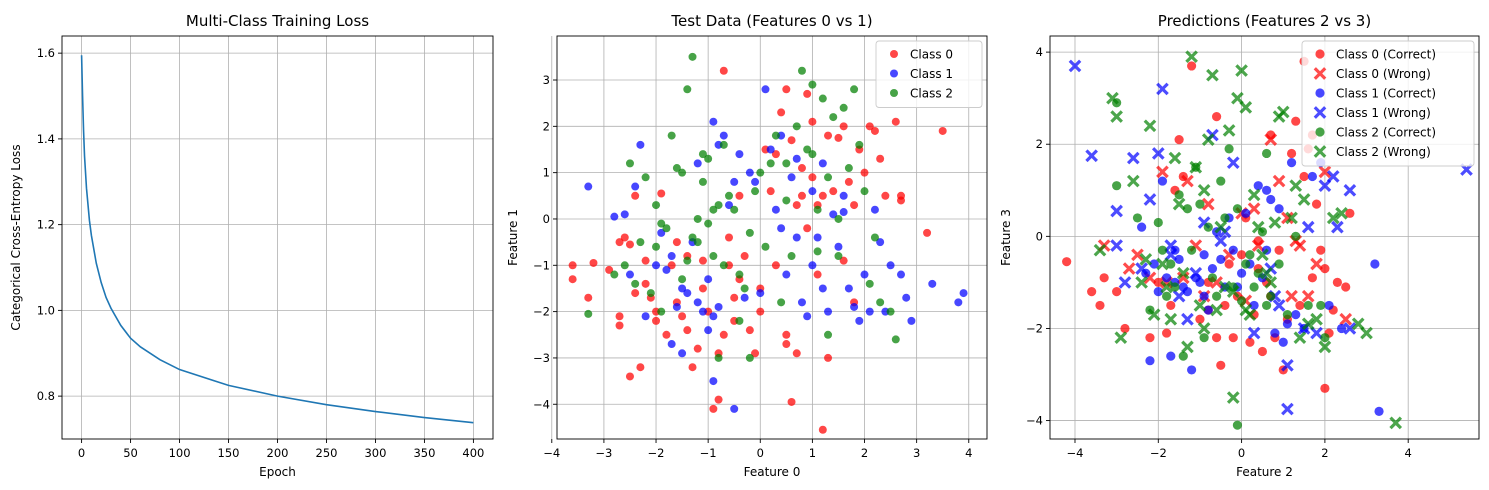  What do you see at coordinates (1383, 152) in the screenshot?
I see `legend-label: Class 2 (Wrong)` at bounding box center [1383, 152].